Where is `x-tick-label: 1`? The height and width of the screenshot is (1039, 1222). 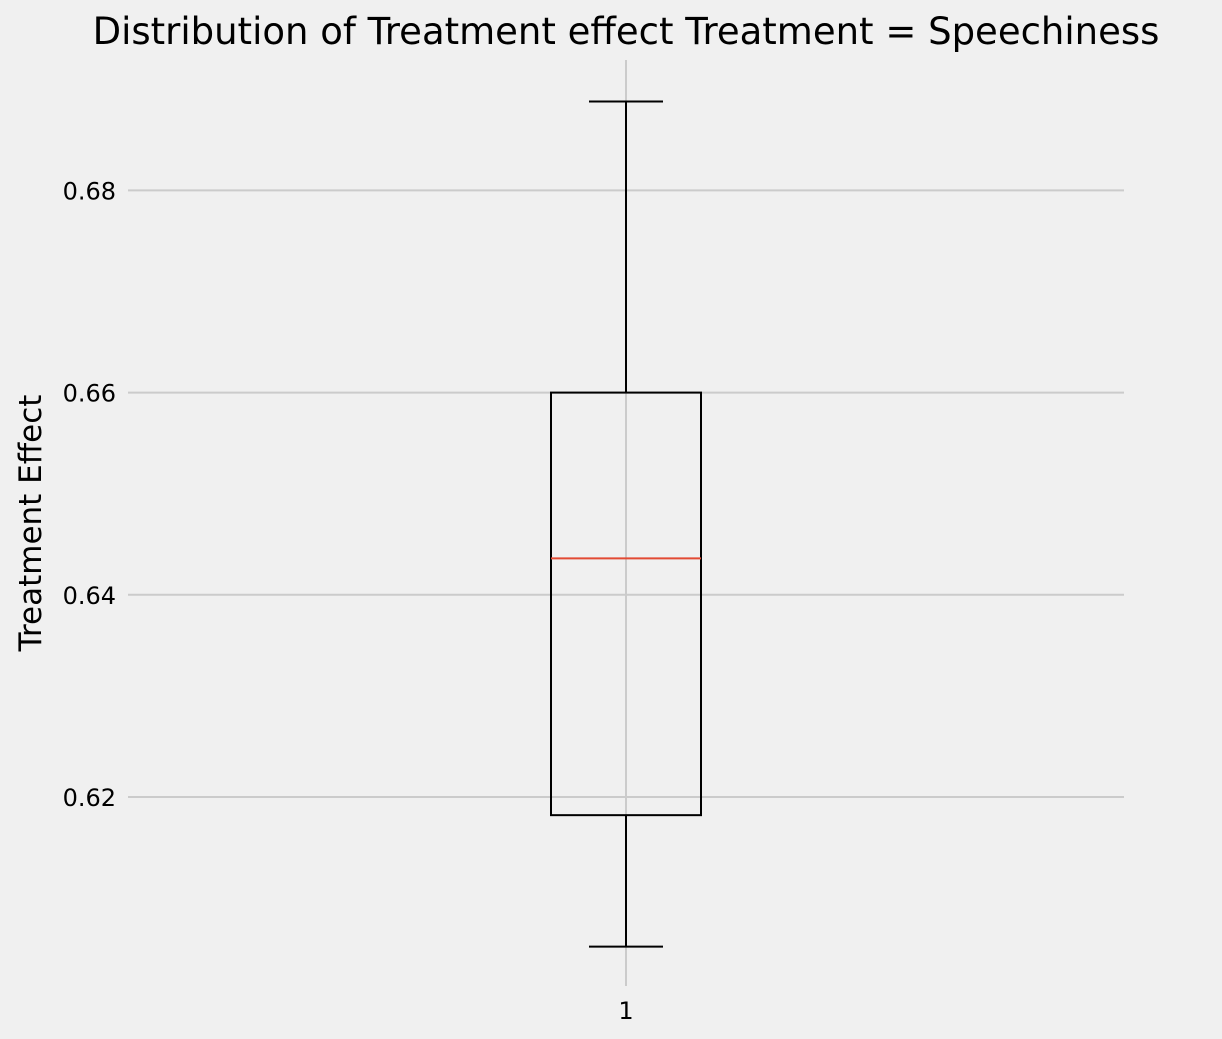 x-tick-label: 1 is located at coordinates (625, 1011).